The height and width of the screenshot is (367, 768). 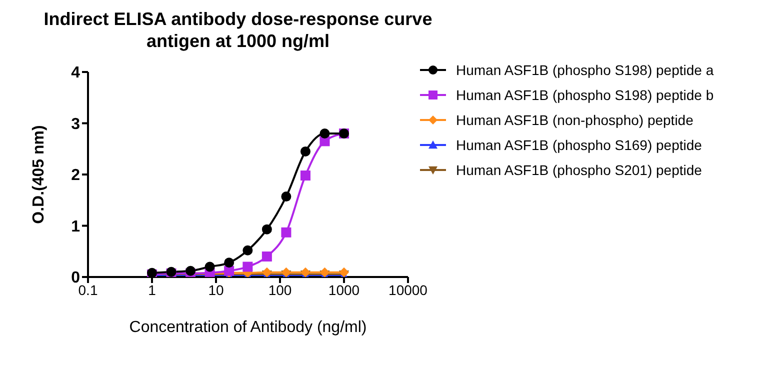 What do you see at coordinates (39, 174) in the screenshot?
I see `y-axis-title: O.D.(405 nm)` at bounding box center [39, 174].